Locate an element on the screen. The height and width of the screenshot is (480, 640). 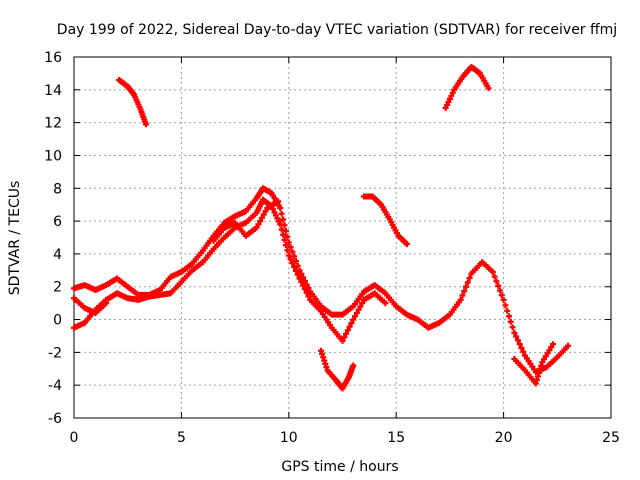
y-tick-label: 4 is located at coordinates (57, 255).